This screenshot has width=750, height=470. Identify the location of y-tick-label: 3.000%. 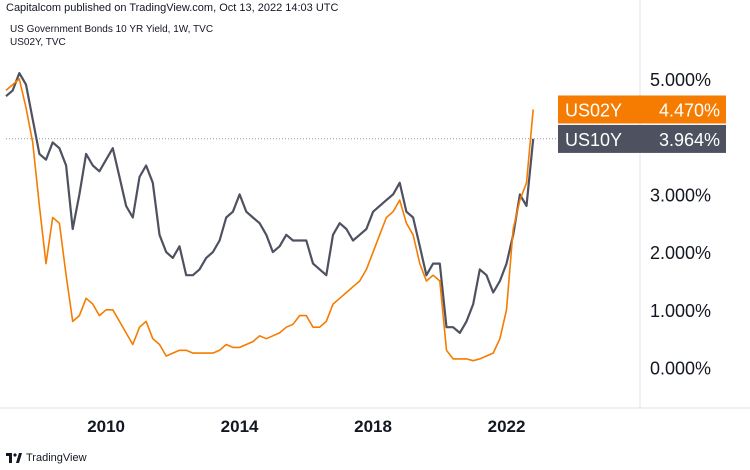
(680, 195).